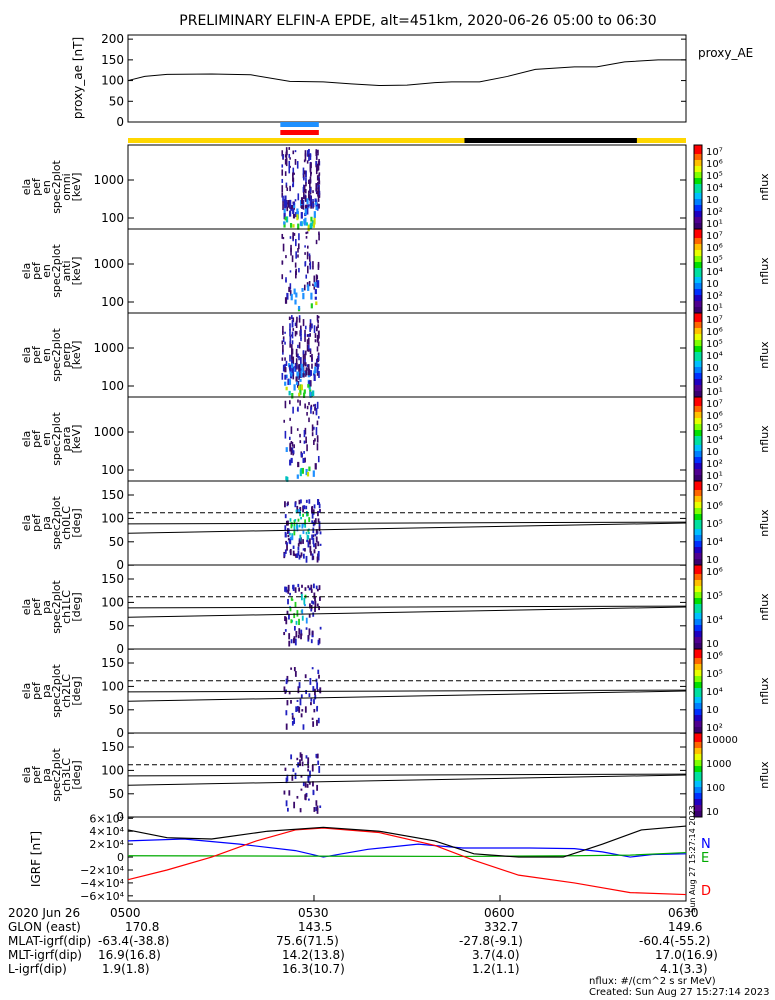  What do you see at coordinates (714, 416) in the screenshot?
I see `colorbar-tick-label: 10⁶` at bounding box center [714, 416].